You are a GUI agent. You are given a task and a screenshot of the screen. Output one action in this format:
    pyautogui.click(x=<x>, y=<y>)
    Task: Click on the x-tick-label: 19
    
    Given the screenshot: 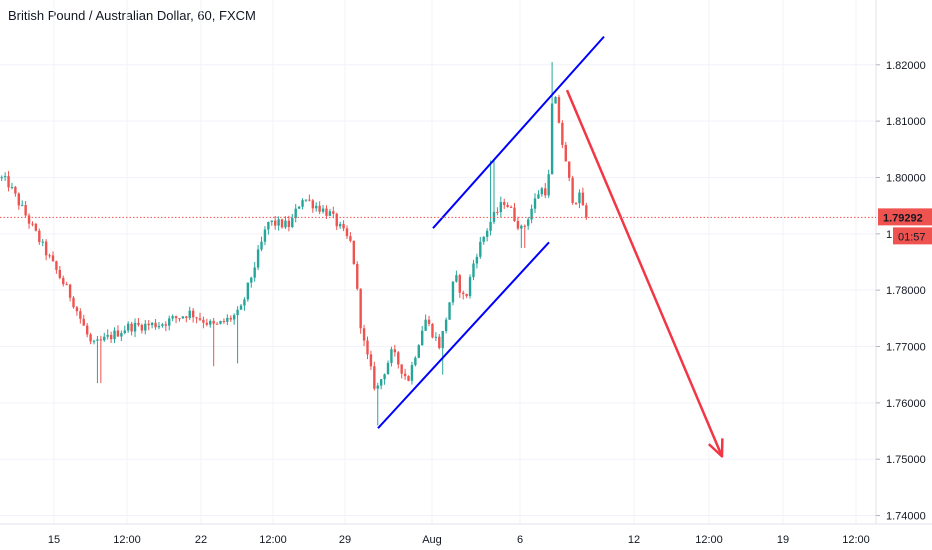 What is the action you would take?
    pyautogui.click(x=783, y=540)
    